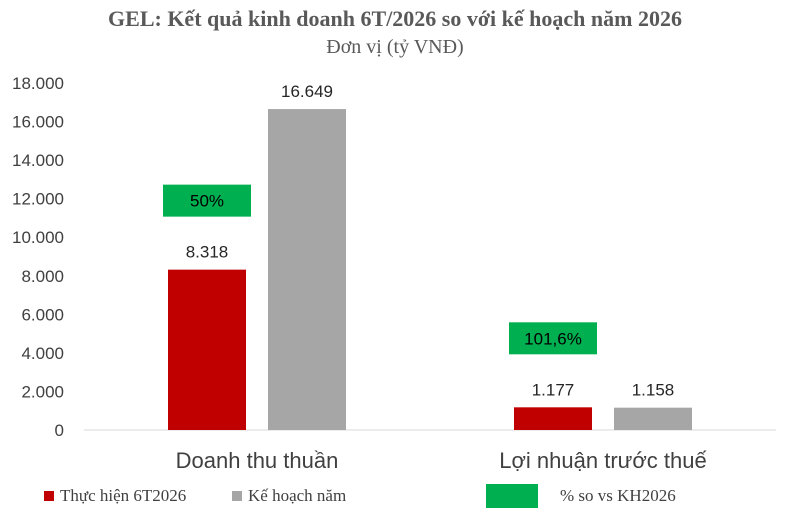 The height and width of the screenshot is (521, 790). Describe the element at coordinates (59, 430) in the screenshot. I see `y-tick-label: 0` at that location.